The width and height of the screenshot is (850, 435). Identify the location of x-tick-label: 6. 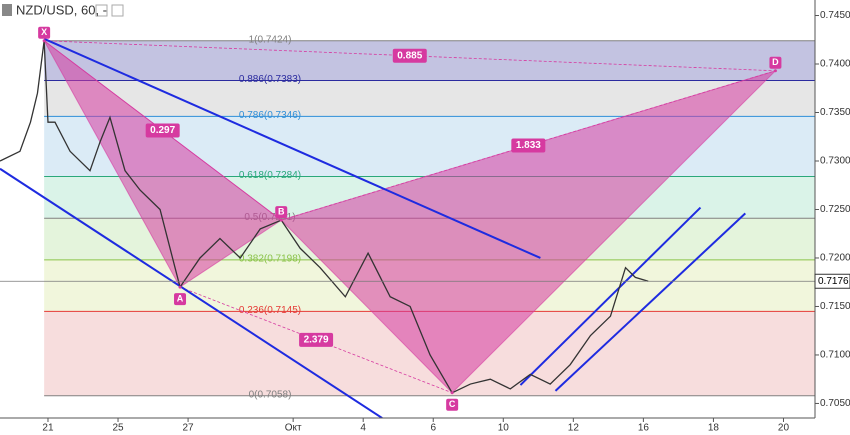
(433, 428).